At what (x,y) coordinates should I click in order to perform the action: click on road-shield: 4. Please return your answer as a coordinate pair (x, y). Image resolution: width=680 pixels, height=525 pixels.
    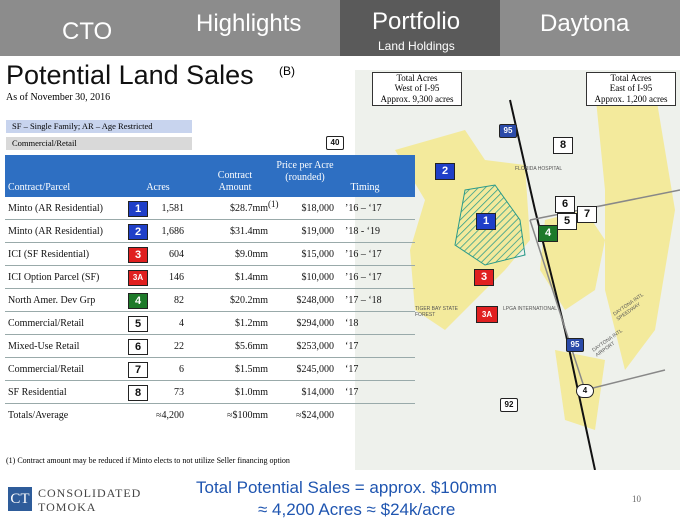
    Looking at the image, I should click on (585, 391).